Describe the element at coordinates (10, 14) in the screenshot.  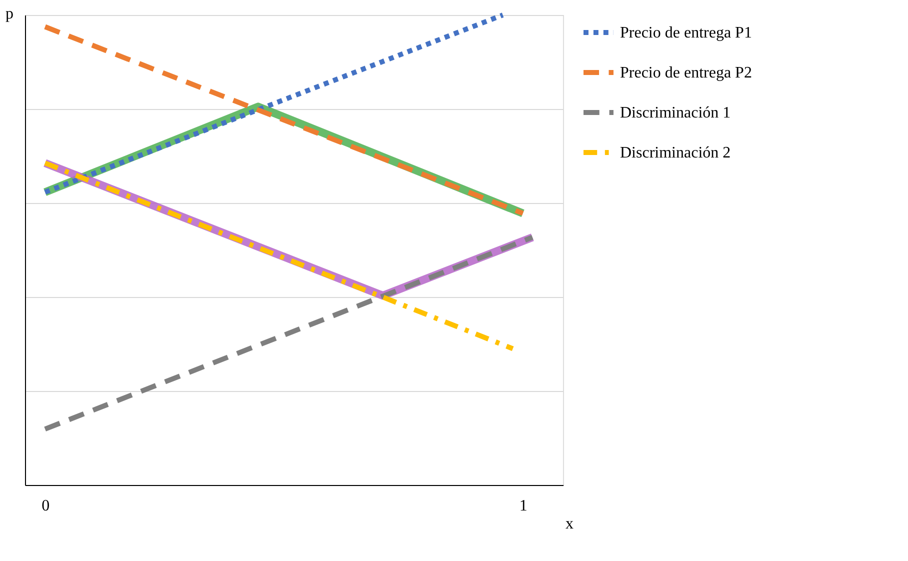
I see `y-axis-title: p` at that location.